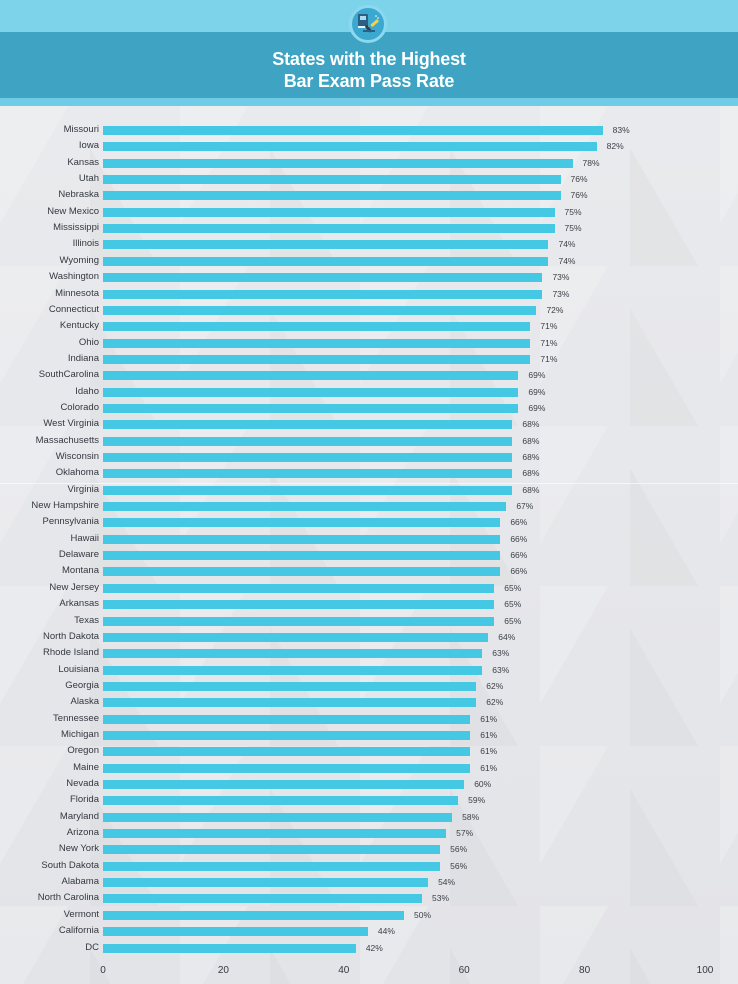 The image size is (738, 984). I want to click on value-label: 63%, so click(501, 653).